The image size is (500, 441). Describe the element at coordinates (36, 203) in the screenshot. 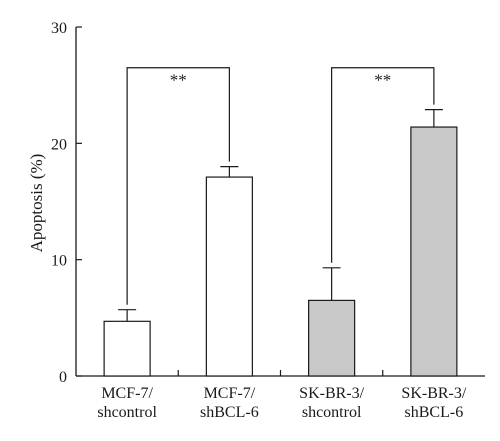

I see `y-axis-label: Apoptosis (%)` at that location.